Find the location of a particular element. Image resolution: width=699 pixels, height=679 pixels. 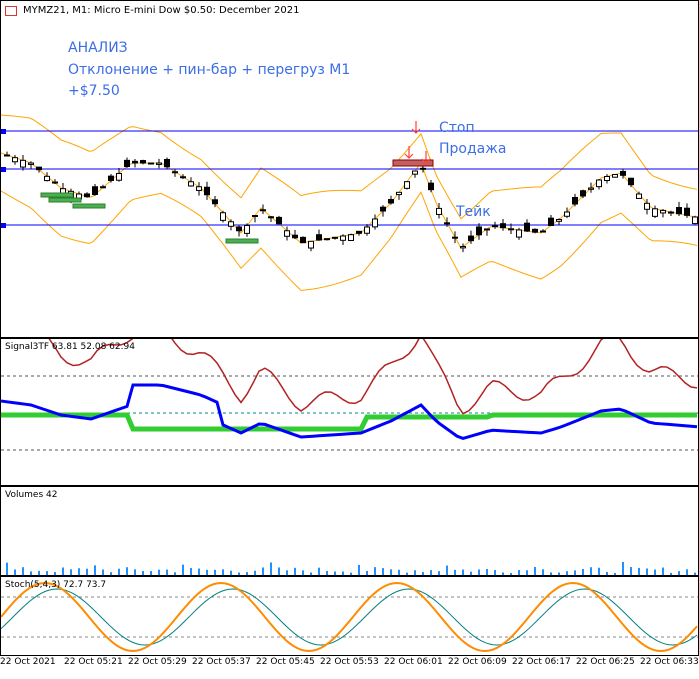

middle-band is located at coordinates (349, 200).